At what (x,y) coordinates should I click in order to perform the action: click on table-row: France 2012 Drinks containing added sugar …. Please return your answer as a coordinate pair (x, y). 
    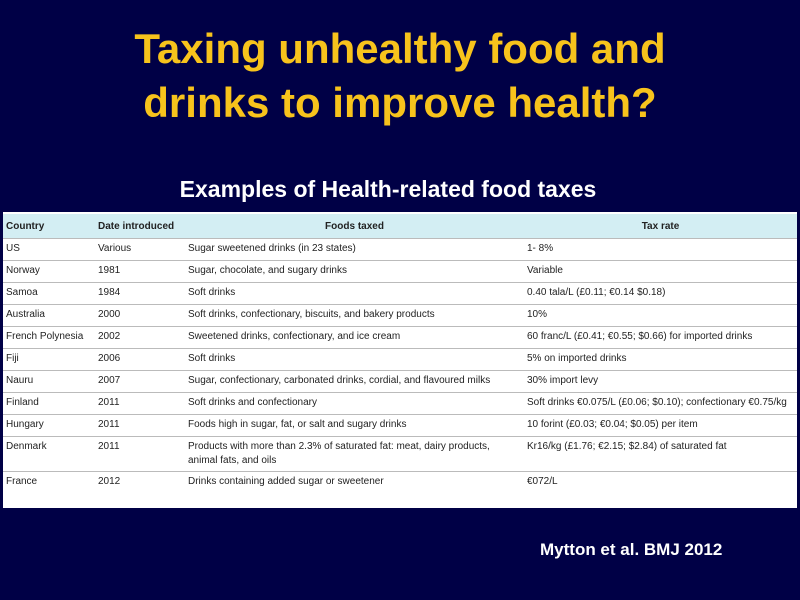
    Looking at the image, I should click on (400, 482).